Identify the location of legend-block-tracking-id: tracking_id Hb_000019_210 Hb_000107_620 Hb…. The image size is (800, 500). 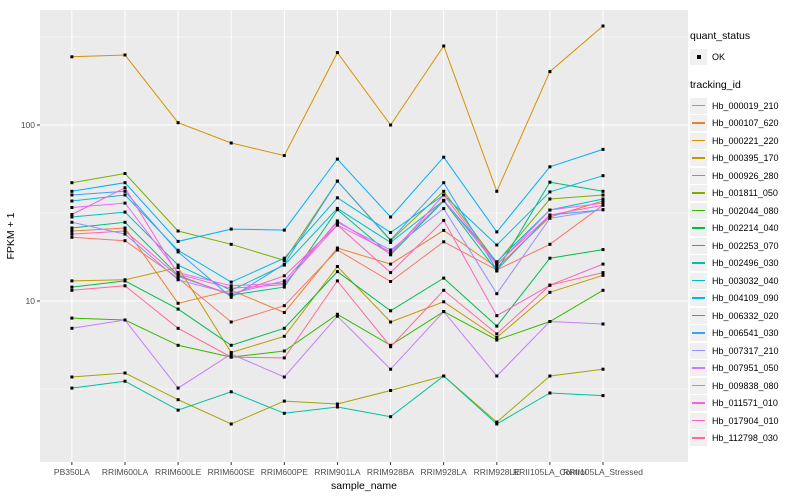
(745, 263).